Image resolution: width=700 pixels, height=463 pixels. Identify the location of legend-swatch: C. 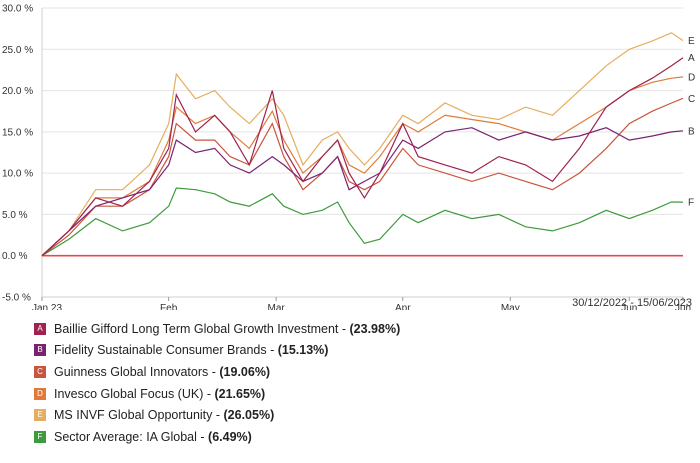
(40, 371).